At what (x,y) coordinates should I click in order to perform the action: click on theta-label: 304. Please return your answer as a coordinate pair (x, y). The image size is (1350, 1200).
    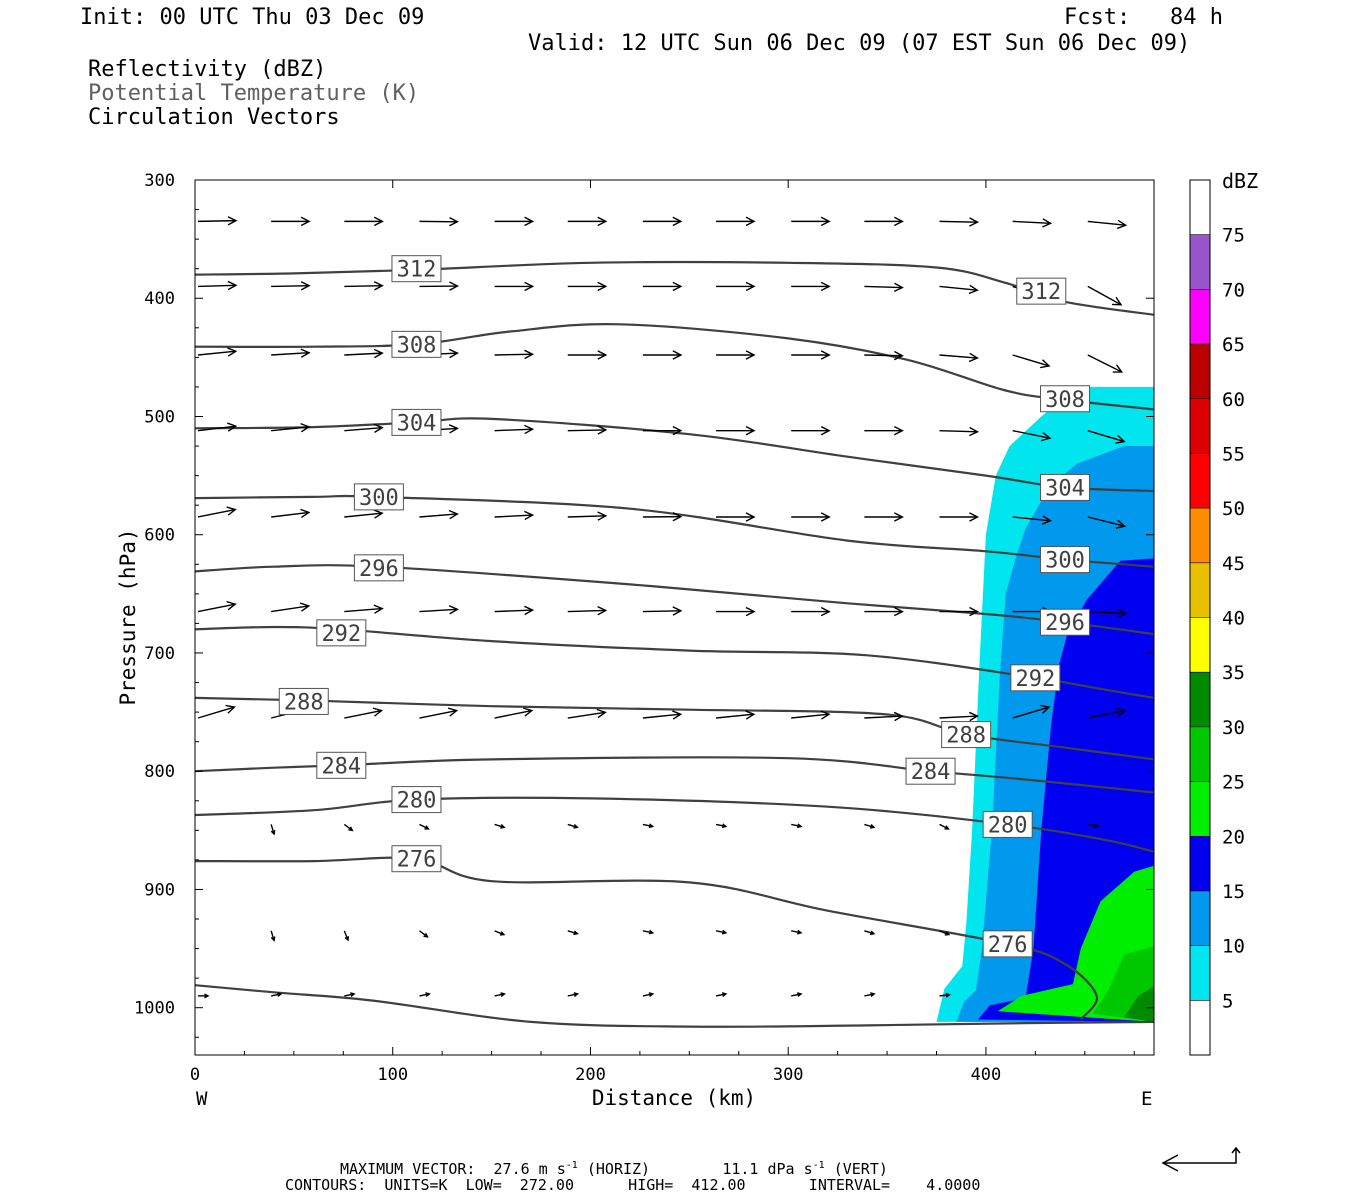
    Looking at the image, I should click on (417, 423).